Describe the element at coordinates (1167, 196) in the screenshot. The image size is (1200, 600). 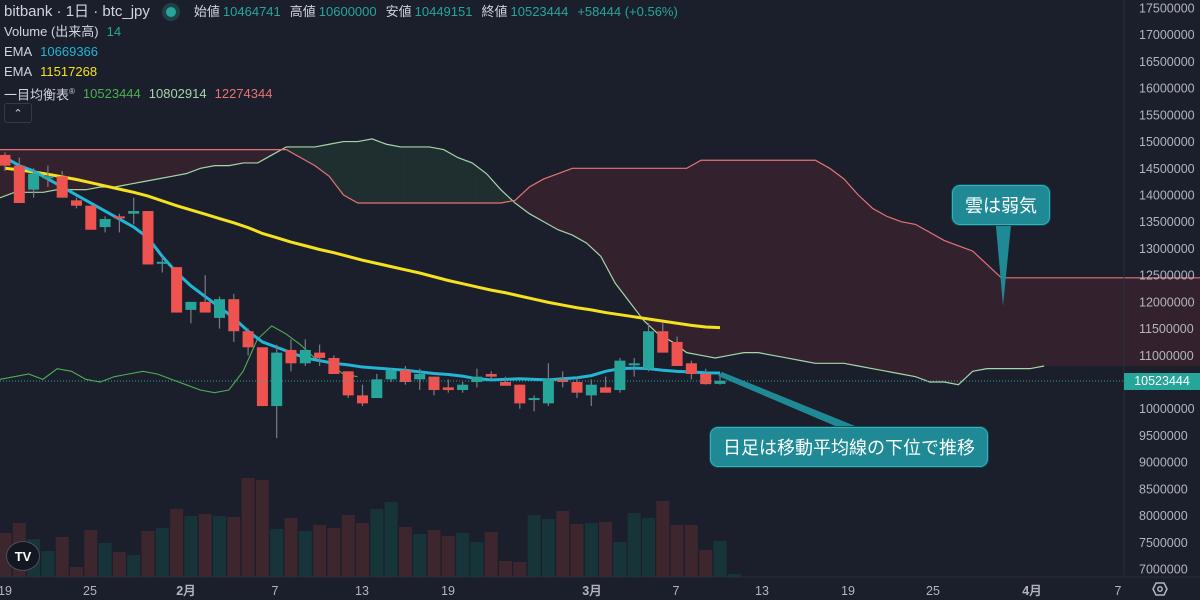
I see `price-tick-label: 14000000` at that location.